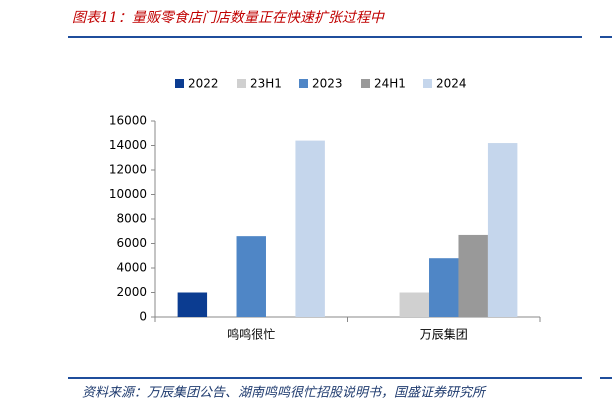 This screenshot has height=411, width=612. Describe the element at coordinates (131, 292) in the screenshot. I see `y-tick-label: 2000` at that location.